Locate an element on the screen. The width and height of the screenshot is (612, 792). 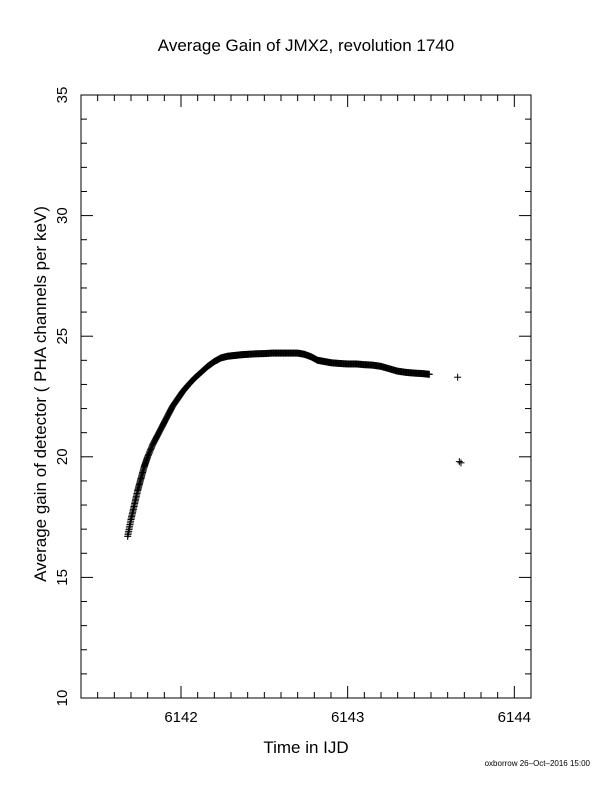
chart-title: Average Gain of JMX2, revolution 1740 is located at coordinates (306, 45).